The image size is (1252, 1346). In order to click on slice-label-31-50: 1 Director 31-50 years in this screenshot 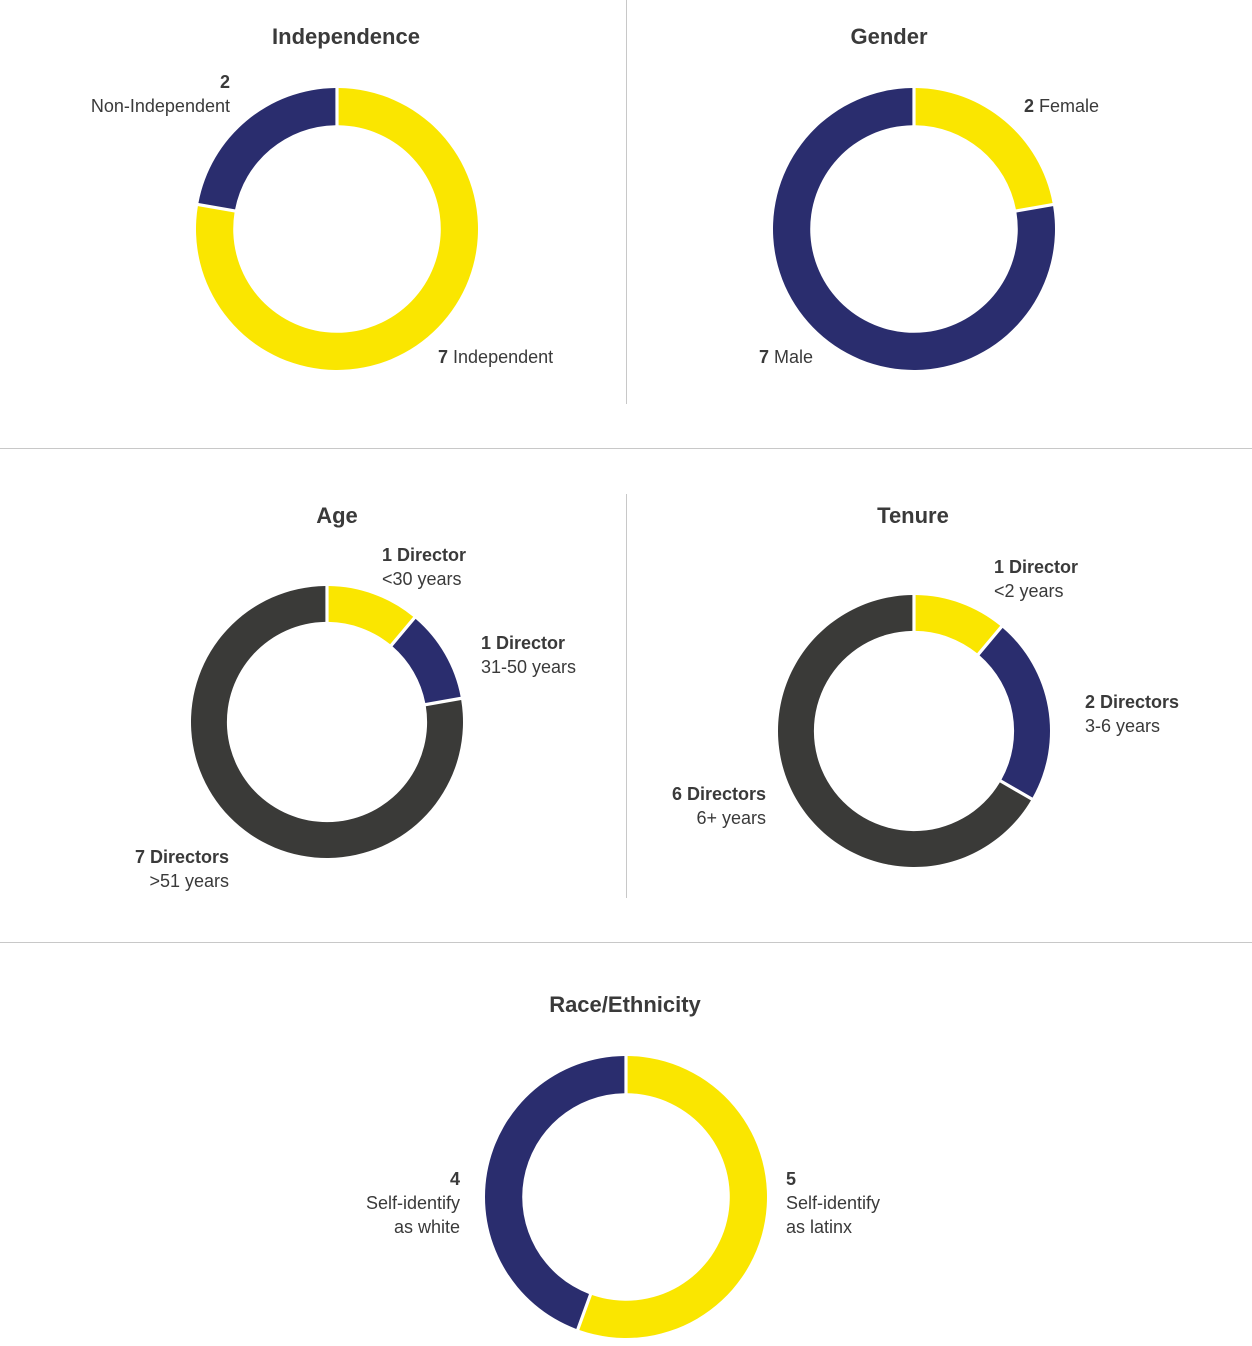, I will do `click(528, 655)`.